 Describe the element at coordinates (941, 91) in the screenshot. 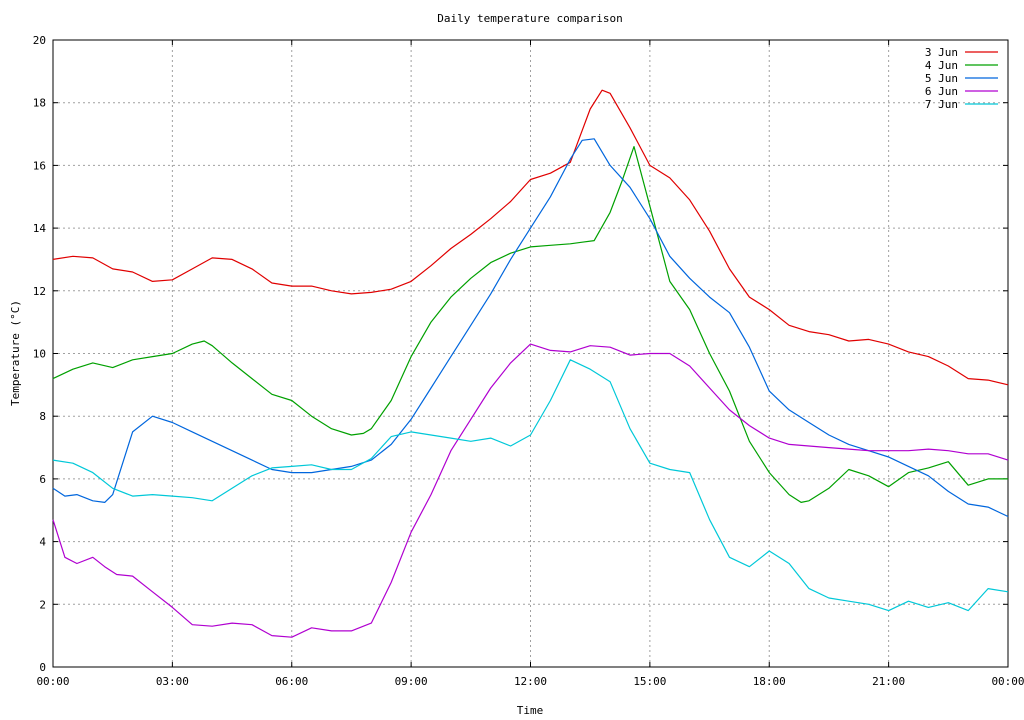

I see `legend-label-6-jun: 6 Jun` at that location.